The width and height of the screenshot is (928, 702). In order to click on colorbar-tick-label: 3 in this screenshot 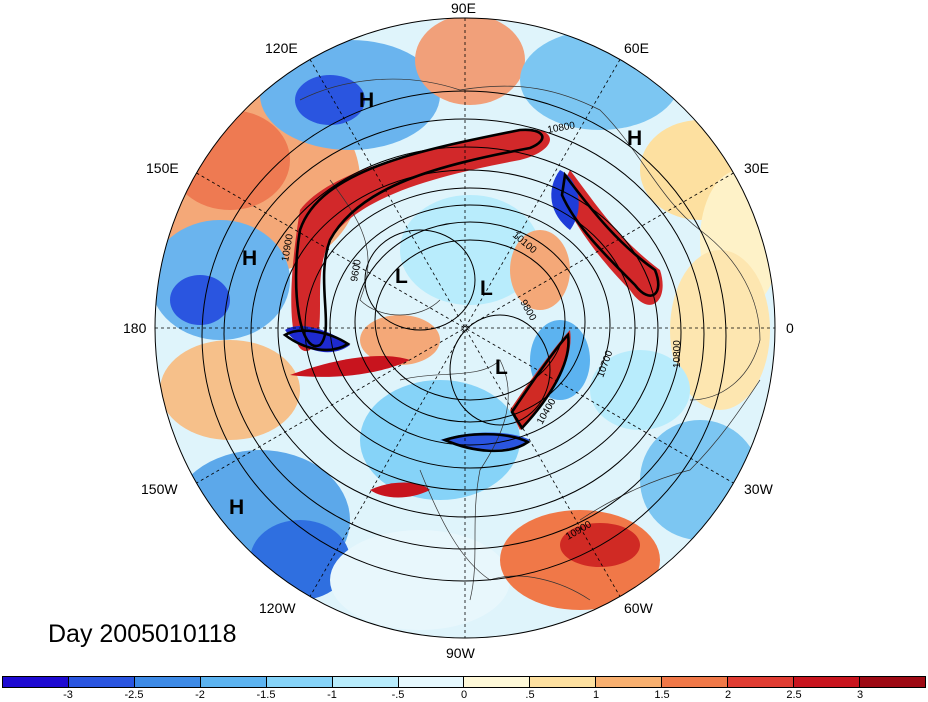, I will do `click(860, 695)`.